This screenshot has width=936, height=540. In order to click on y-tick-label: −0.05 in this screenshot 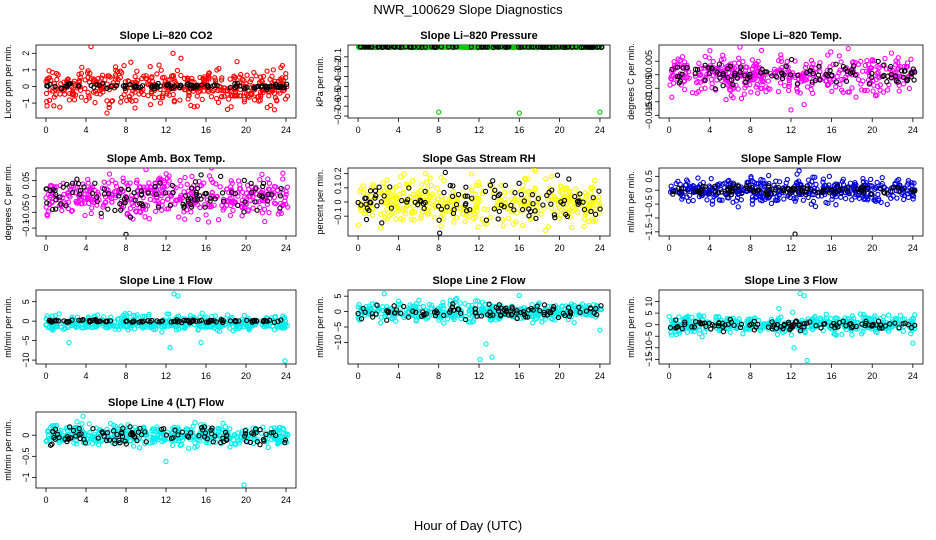, I will do `click(26, 212)`.